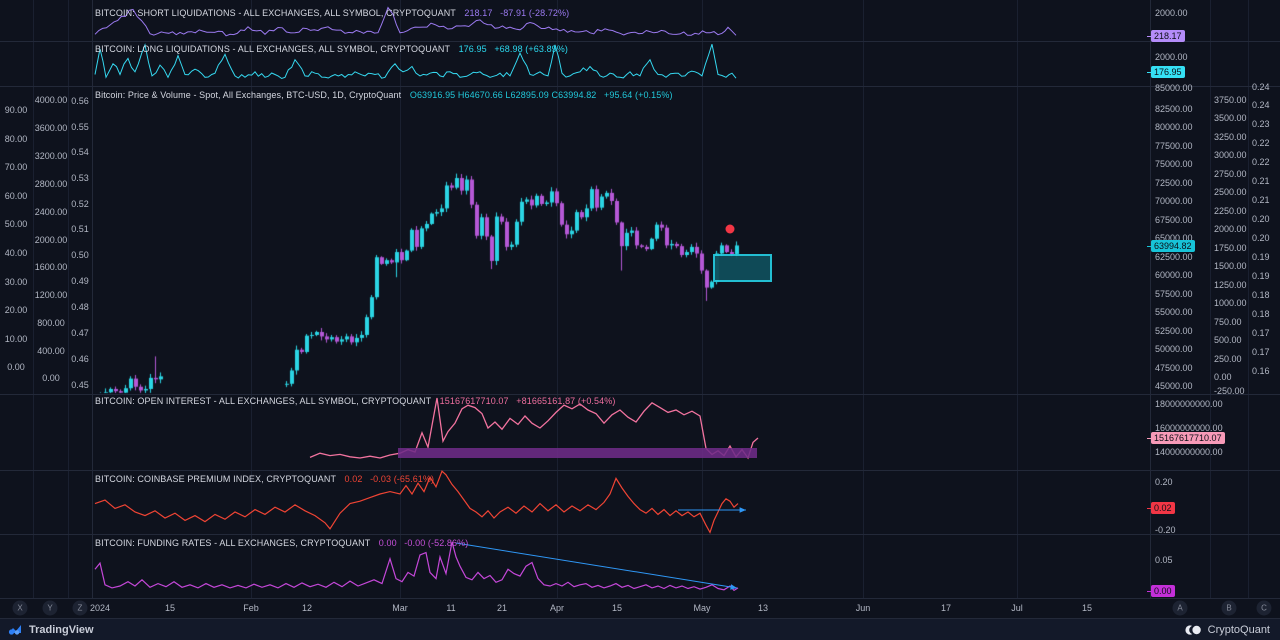  What do you see at coordinates (1174, 312) in the screenshot?
I see `right-axis-tick: 55000.00` at bounding box center [1174, 312].